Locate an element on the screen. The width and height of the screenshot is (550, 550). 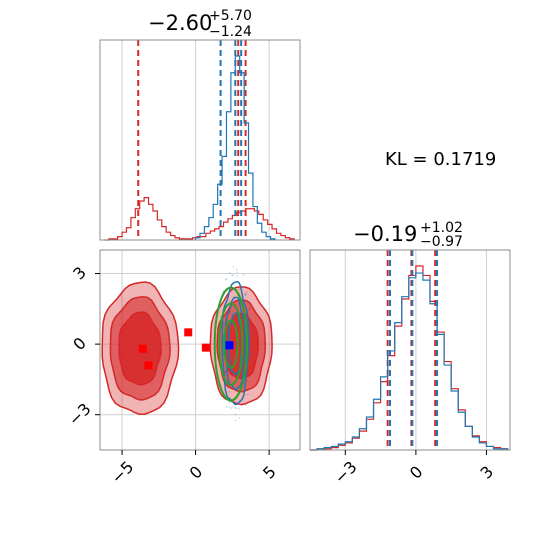
panel-4-title-upper: +1.02 is located at coordinates (441, 228).